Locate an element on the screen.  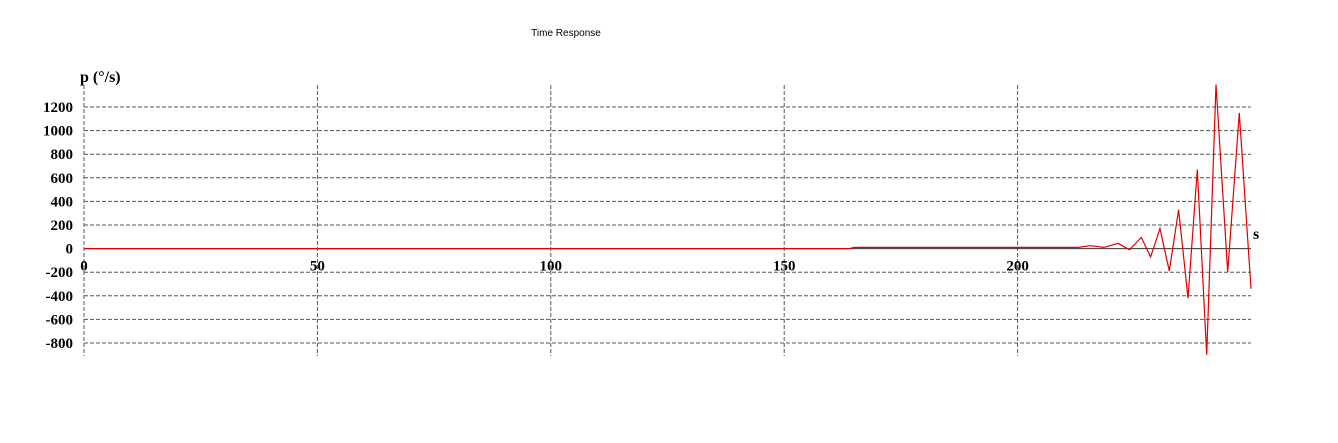
x-tick-labels: 0 50 100 150 200 is located at coordinates (554, 267).